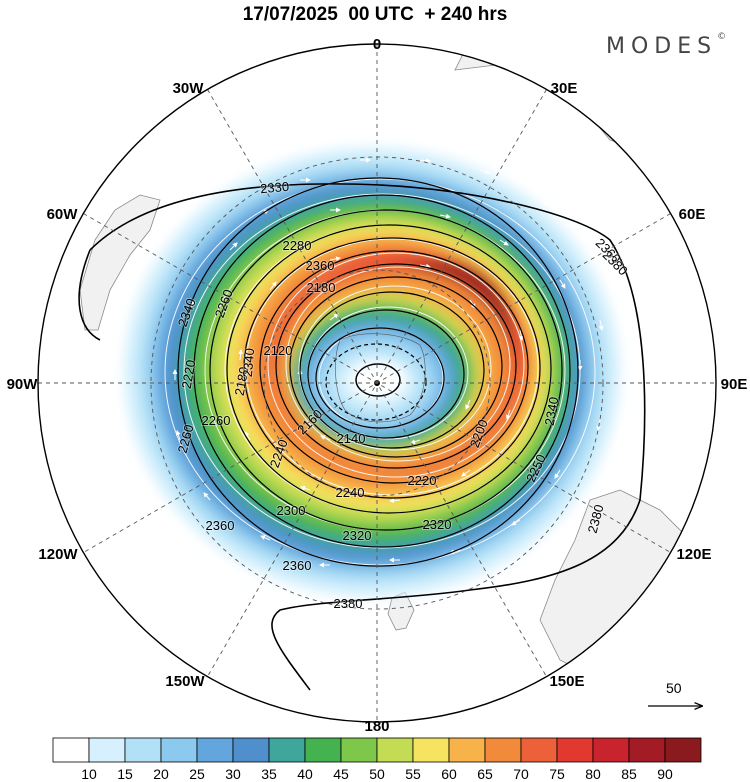 This screenshot has height=782, width=750. Describe the element at coordinates (291, 510) in the screenshot. I see `contour-label: 2300` at that location.